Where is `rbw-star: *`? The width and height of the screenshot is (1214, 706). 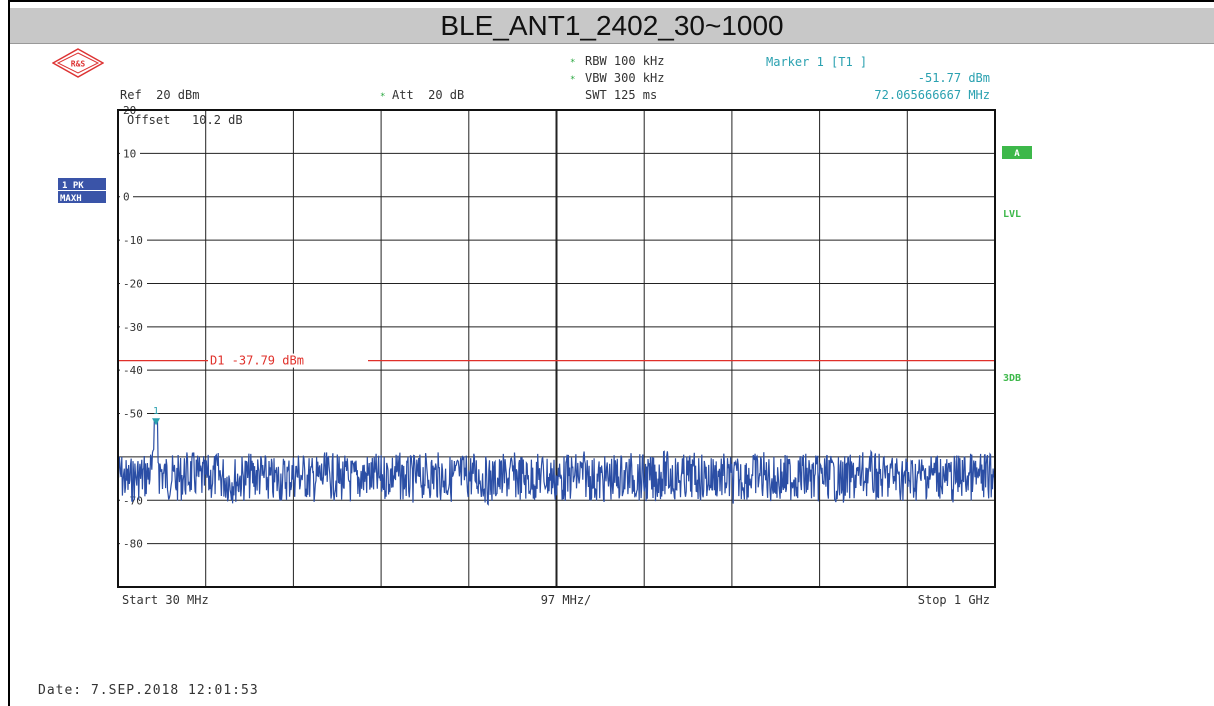 rbw-star: * is located at coordinates (572, 63).